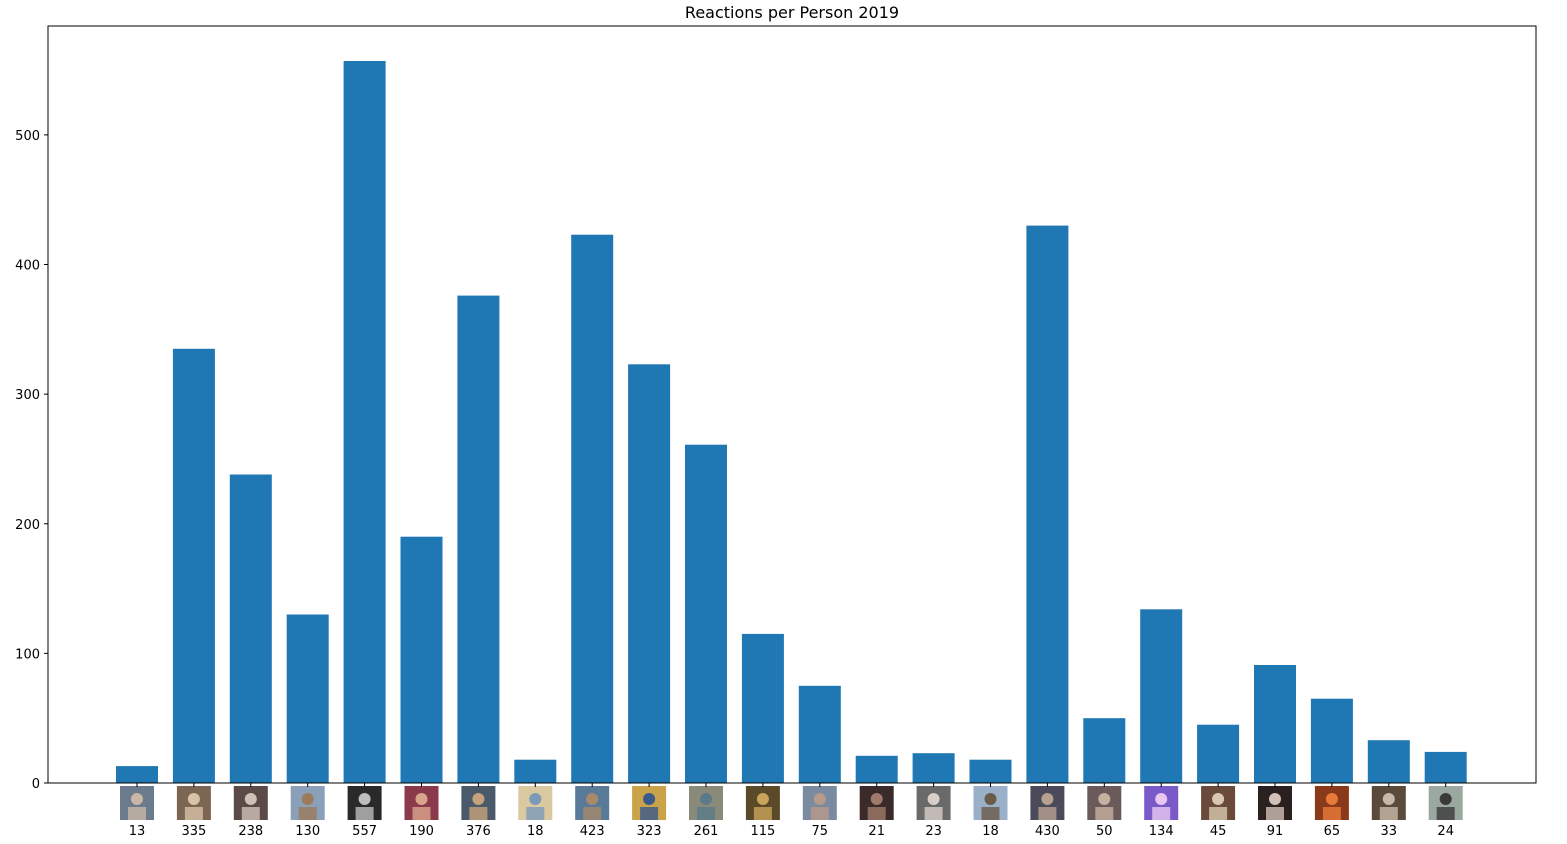 This screenshot has width=1567, height=844. Describe the element at coordinates (706, 831) in the screenshot. I see `x-tick-label: 261` at that location.